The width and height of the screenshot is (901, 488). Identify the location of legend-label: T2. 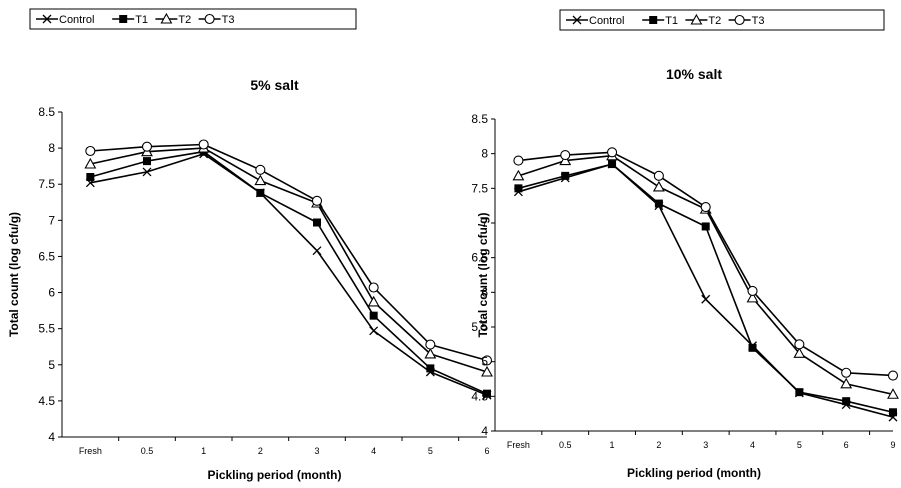
(184, 20).